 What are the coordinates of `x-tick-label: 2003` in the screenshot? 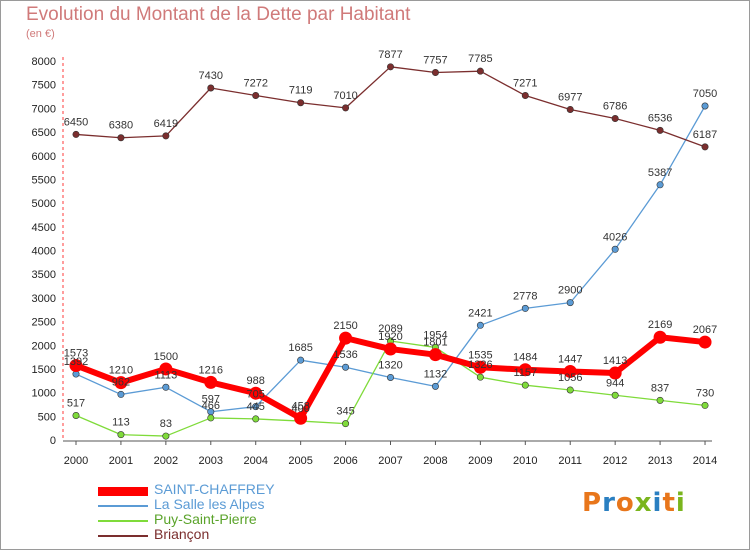 It's located at (211, 461).